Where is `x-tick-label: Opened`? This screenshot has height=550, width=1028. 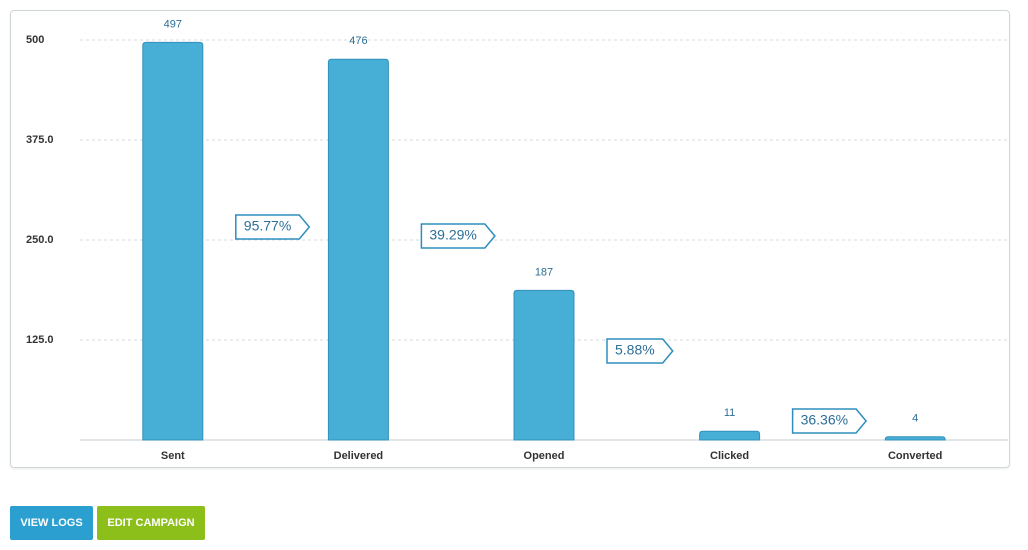
x-tick-label: Opened is located at coordinates (544, 456).